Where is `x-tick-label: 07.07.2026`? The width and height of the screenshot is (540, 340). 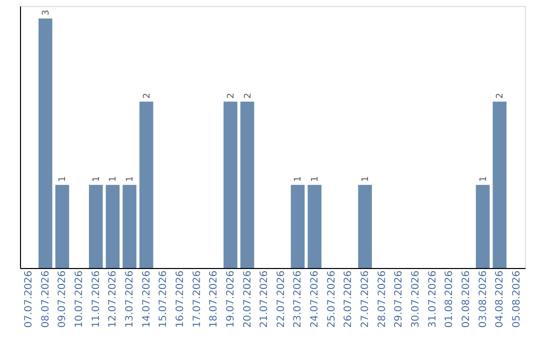
x-tick-label: 07.07.2026 is located at coordinates (29, 299).